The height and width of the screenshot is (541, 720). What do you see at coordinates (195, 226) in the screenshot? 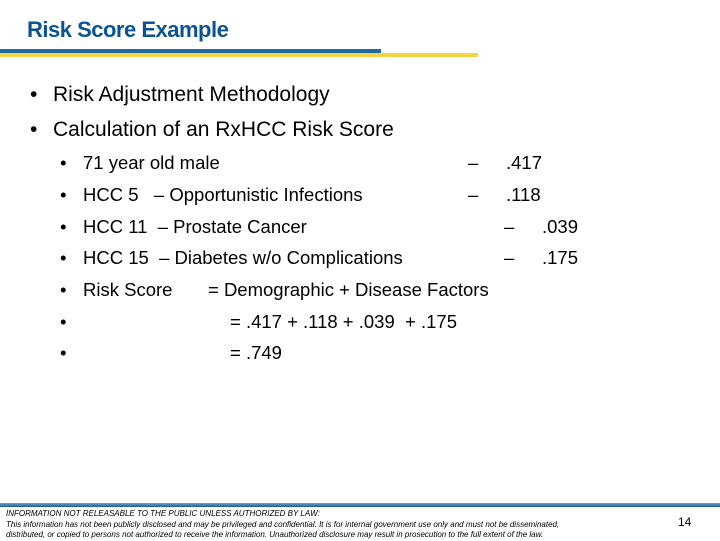
I see `item-label: HCC 11 – Prostate Cancer` at bounding box center [195, 226].